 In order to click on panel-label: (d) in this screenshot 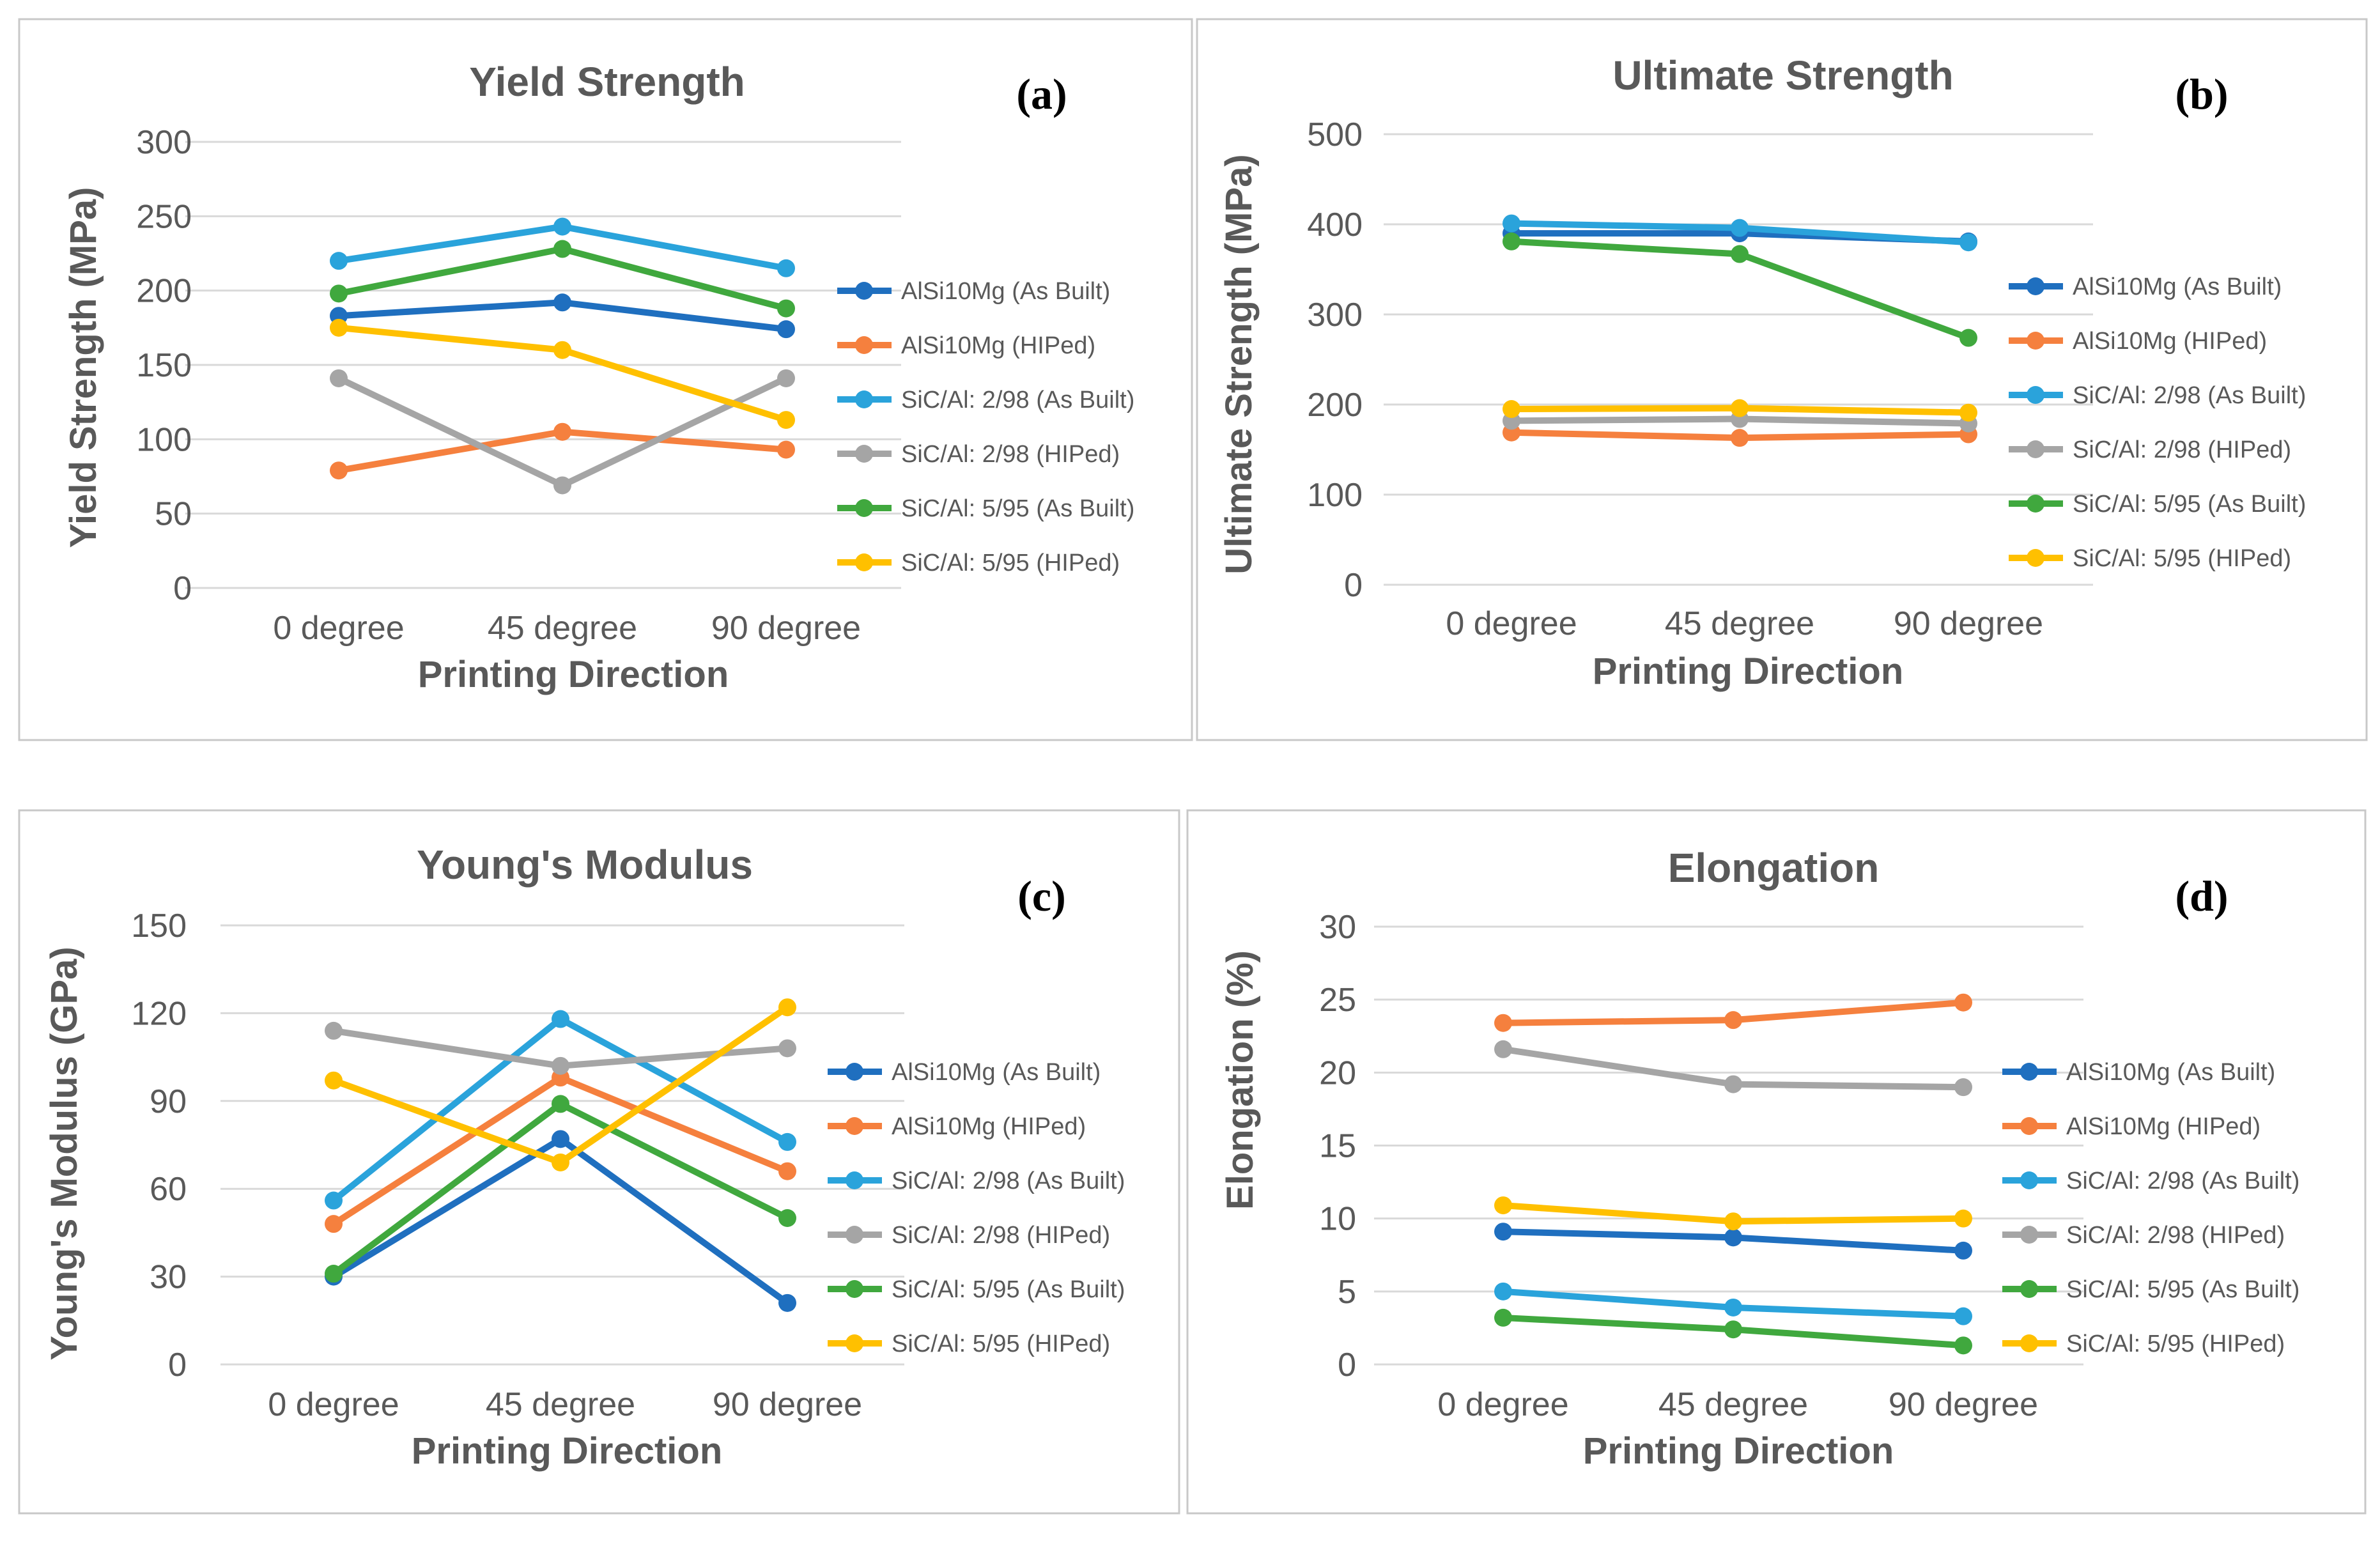, I will do `click(2201, 896)`.